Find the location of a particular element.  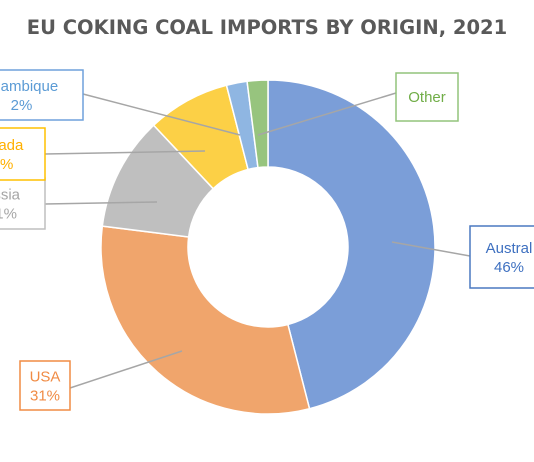

leader-line-canada is located at coordinates (125, 152).